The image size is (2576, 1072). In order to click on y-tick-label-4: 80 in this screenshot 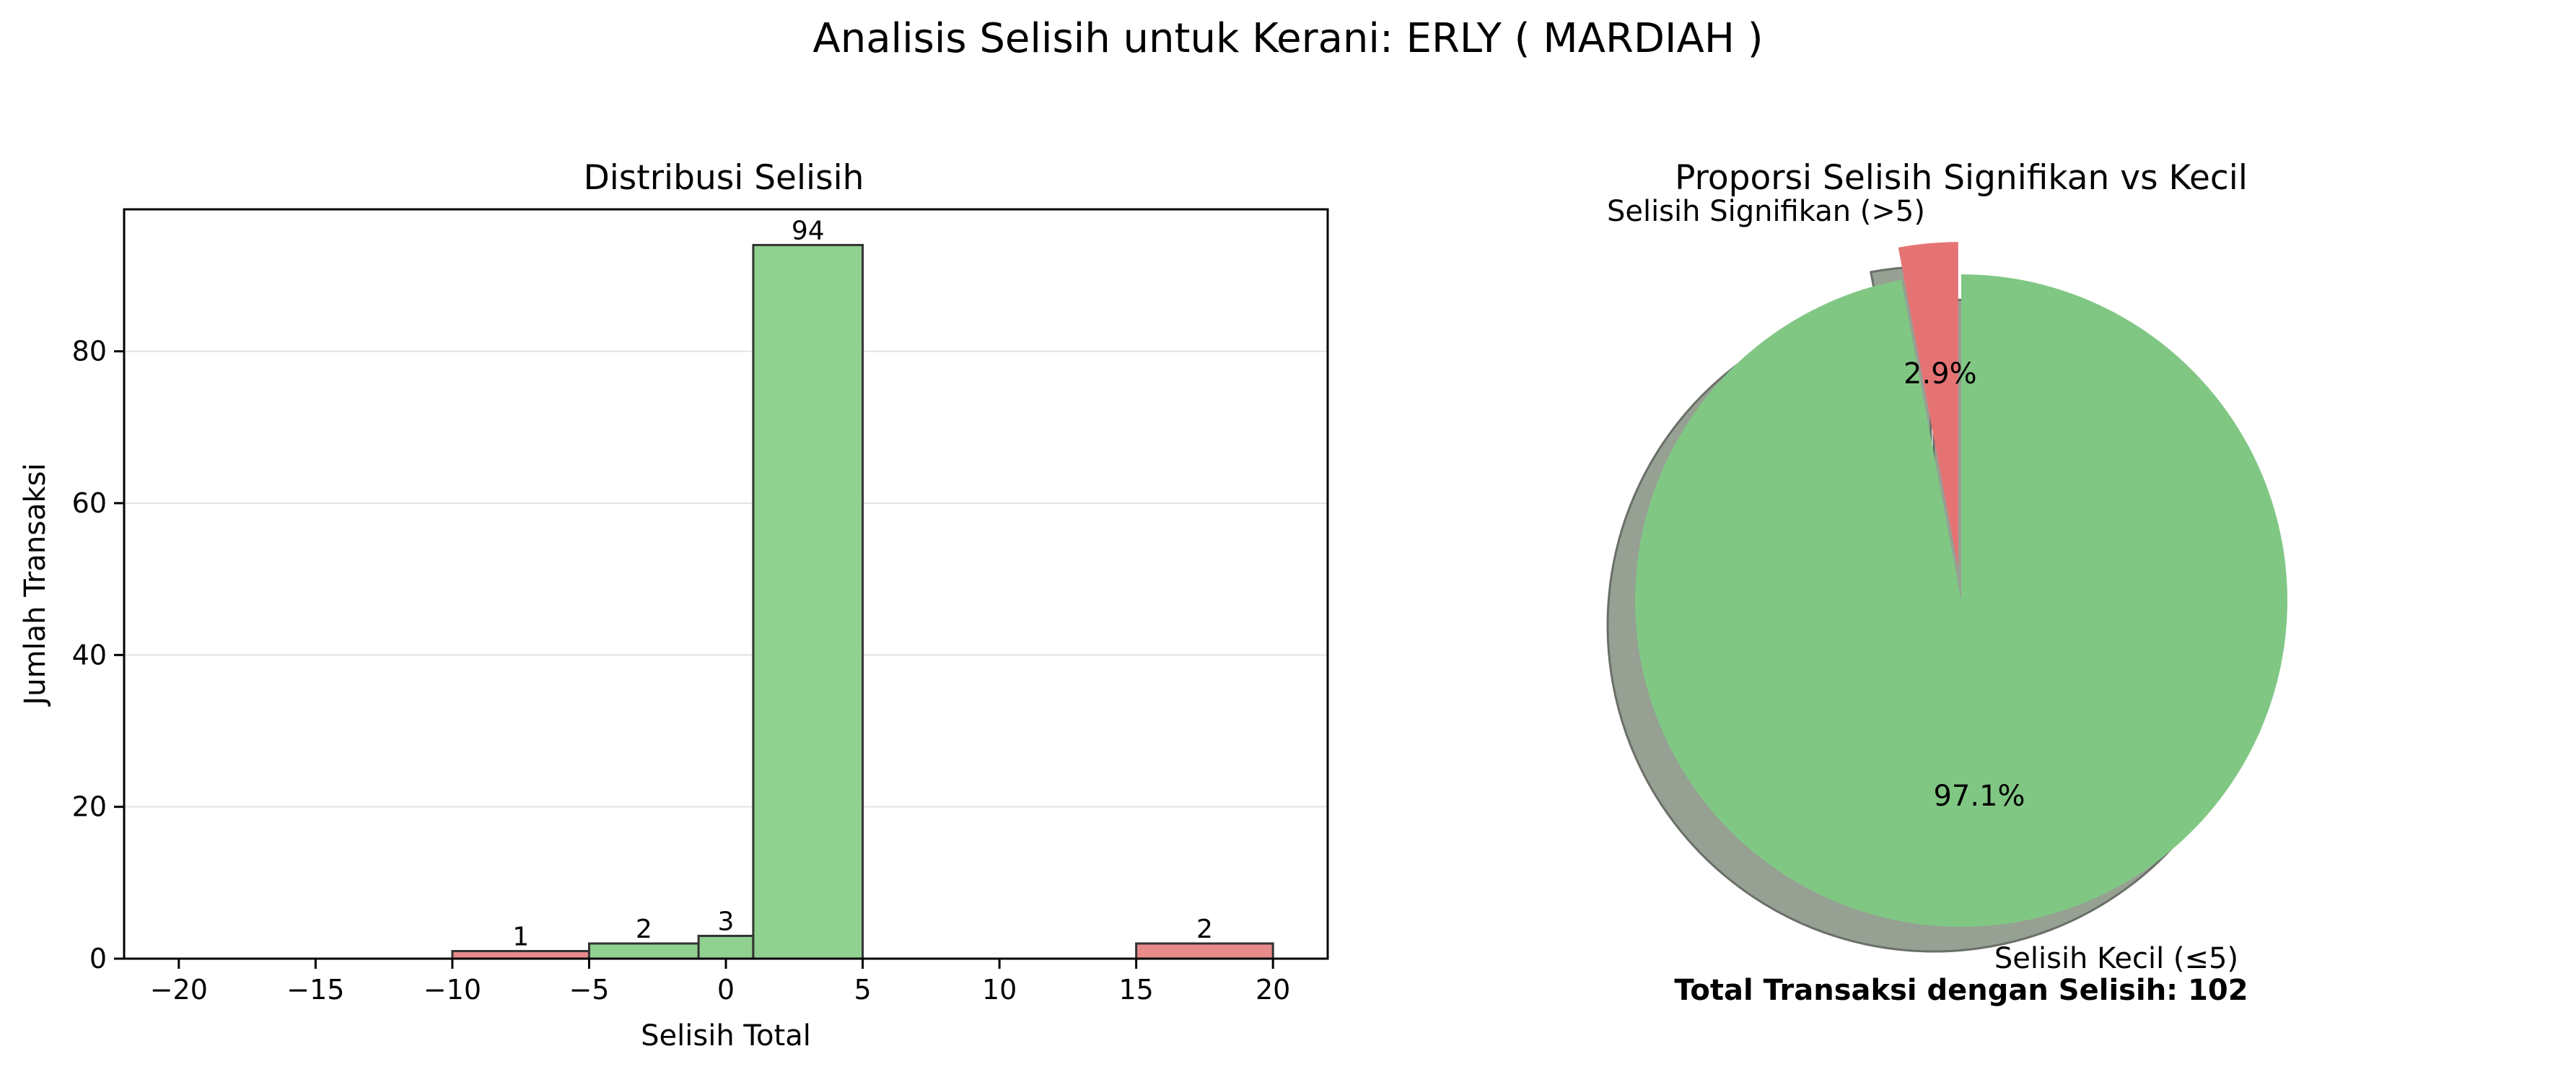, I will do `click(89, 351)`.